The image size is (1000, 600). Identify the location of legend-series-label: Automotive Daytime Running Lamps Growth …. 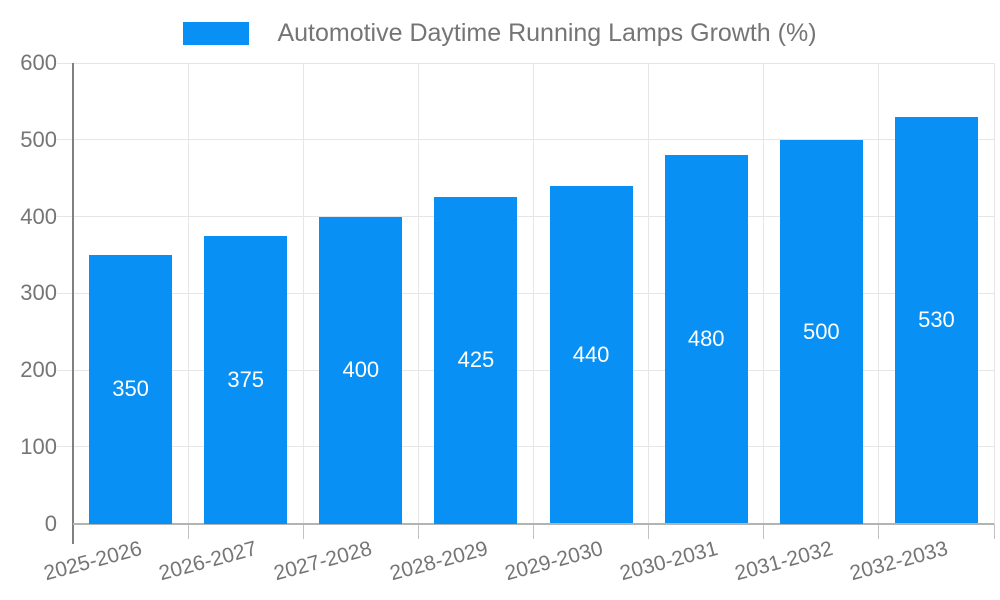
(547, 33).